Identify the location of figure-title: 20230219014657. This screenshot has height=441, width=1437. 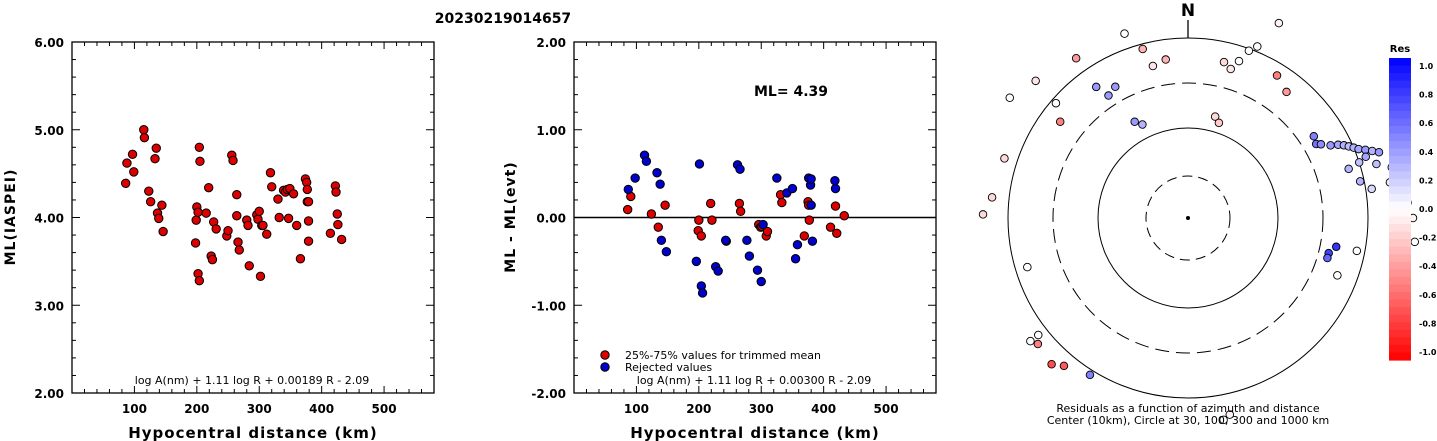
(503, 19).